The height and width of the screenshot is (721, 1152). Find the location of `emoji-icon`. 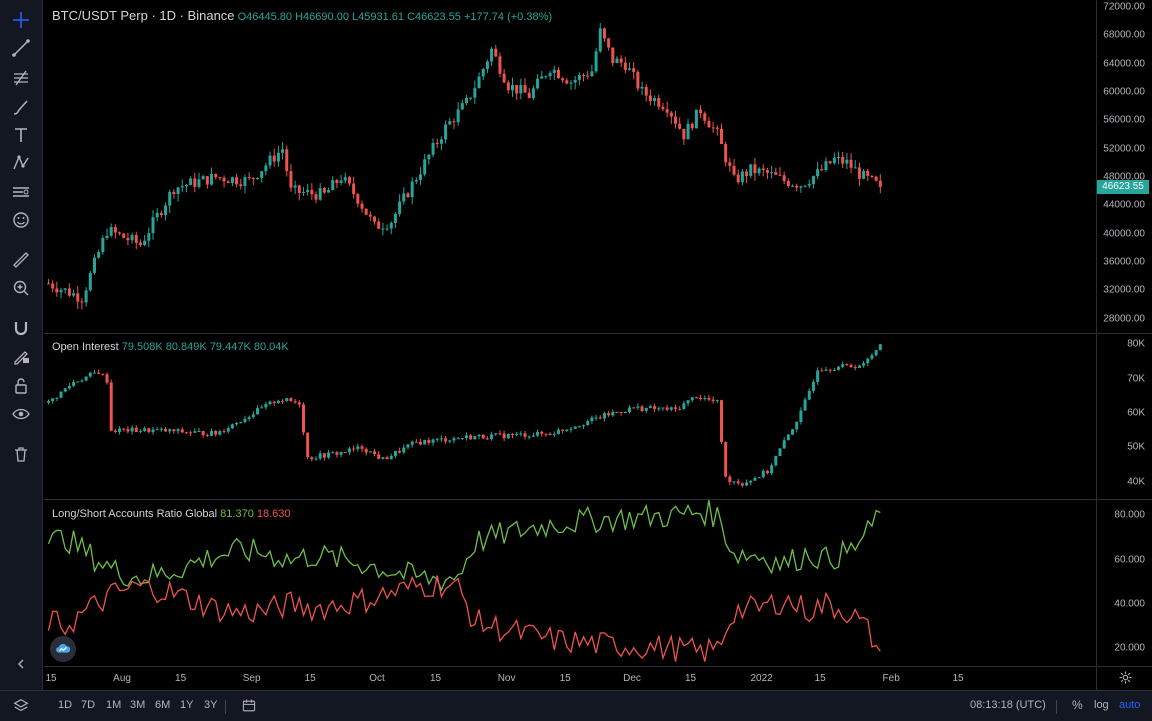

emoji-icon is located at coordinates (21, 220).